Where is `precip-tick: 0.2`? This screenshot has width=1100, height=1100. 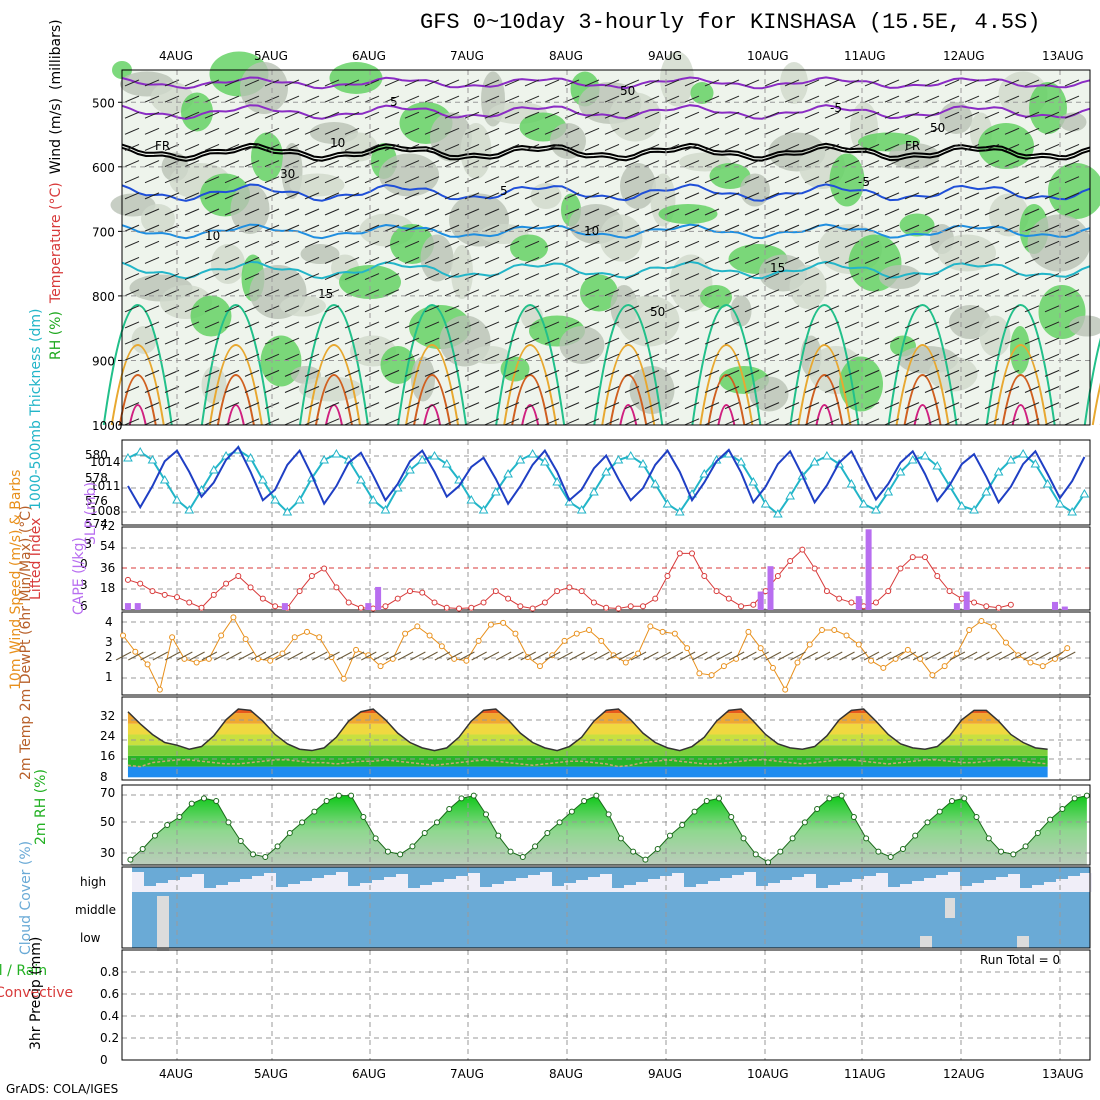 precip-tick: 0.2 is located at coordinates (109, 1038).